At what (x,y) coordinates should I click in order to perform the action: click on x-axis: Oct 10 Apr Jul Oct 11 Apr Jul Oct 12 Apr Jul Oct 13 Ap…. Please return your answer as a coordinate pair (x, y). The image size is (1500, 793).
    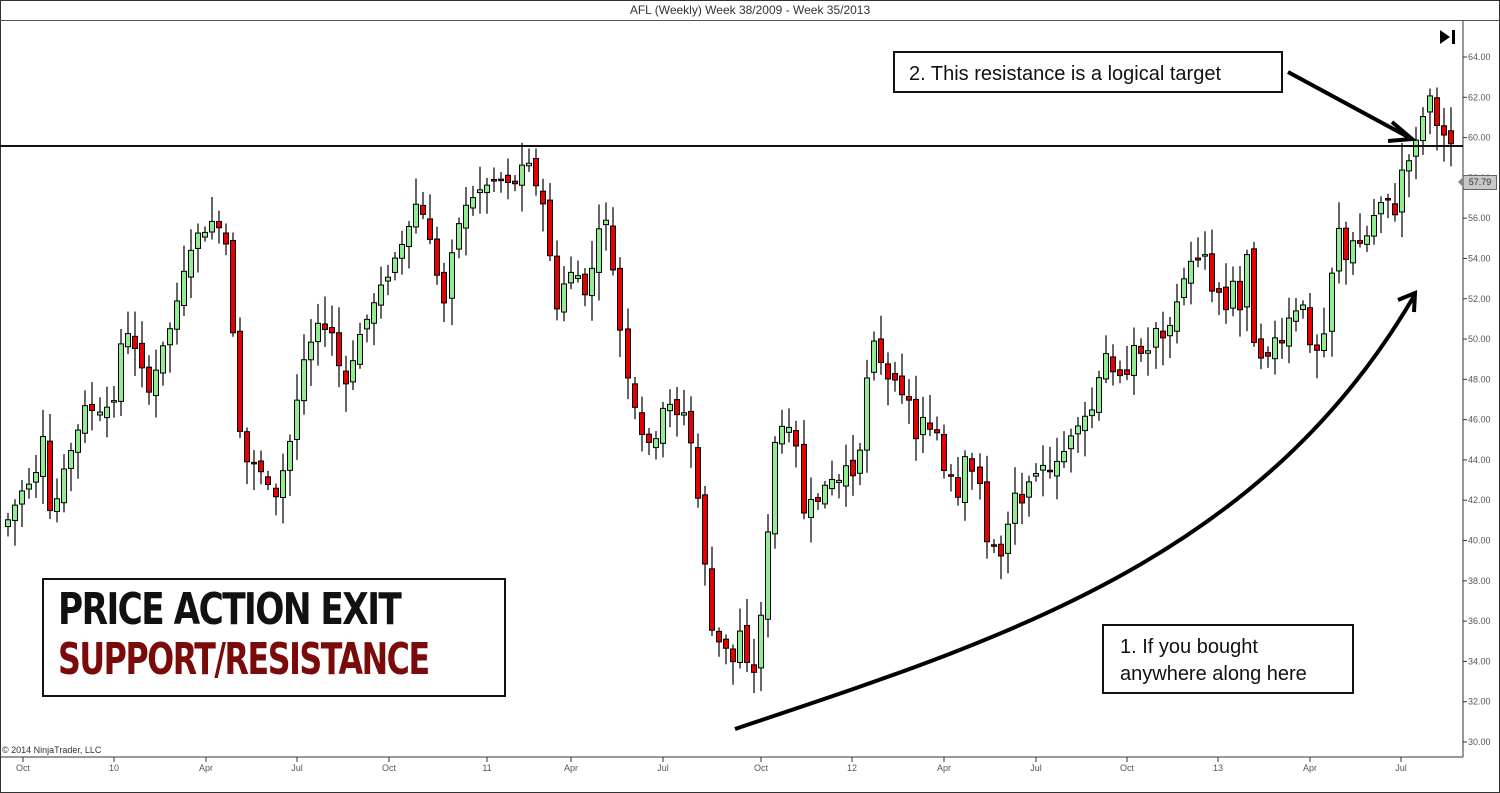
    Looking at the image, I should click on (711, 765).